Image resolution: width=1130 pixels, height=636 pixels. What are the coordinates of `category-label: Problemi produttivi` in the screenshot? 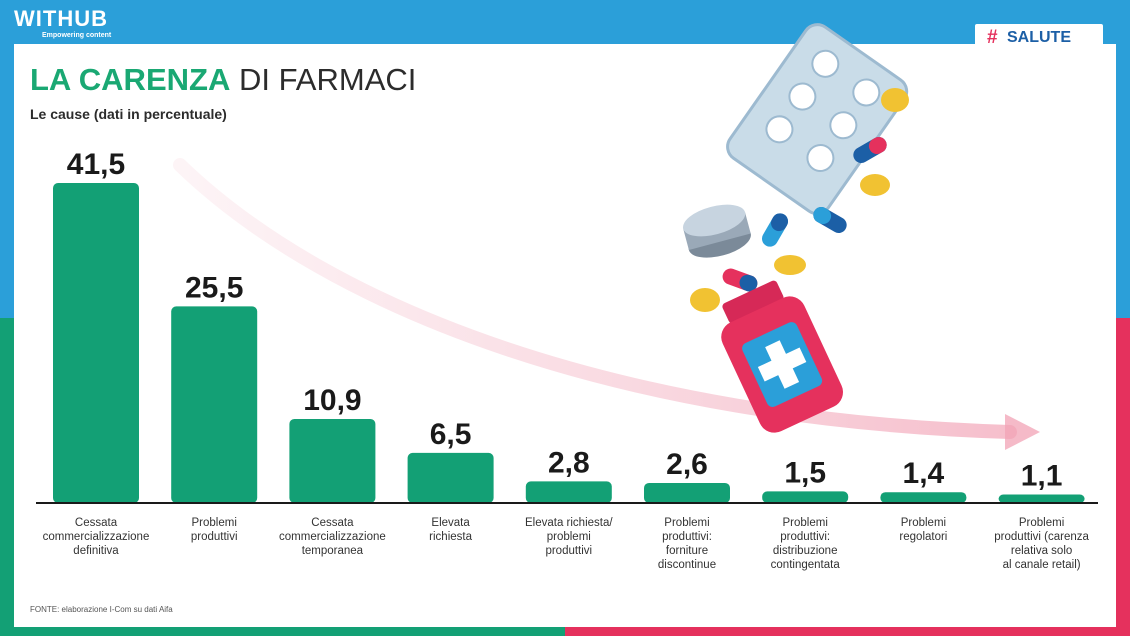 It's located at (214, 530).